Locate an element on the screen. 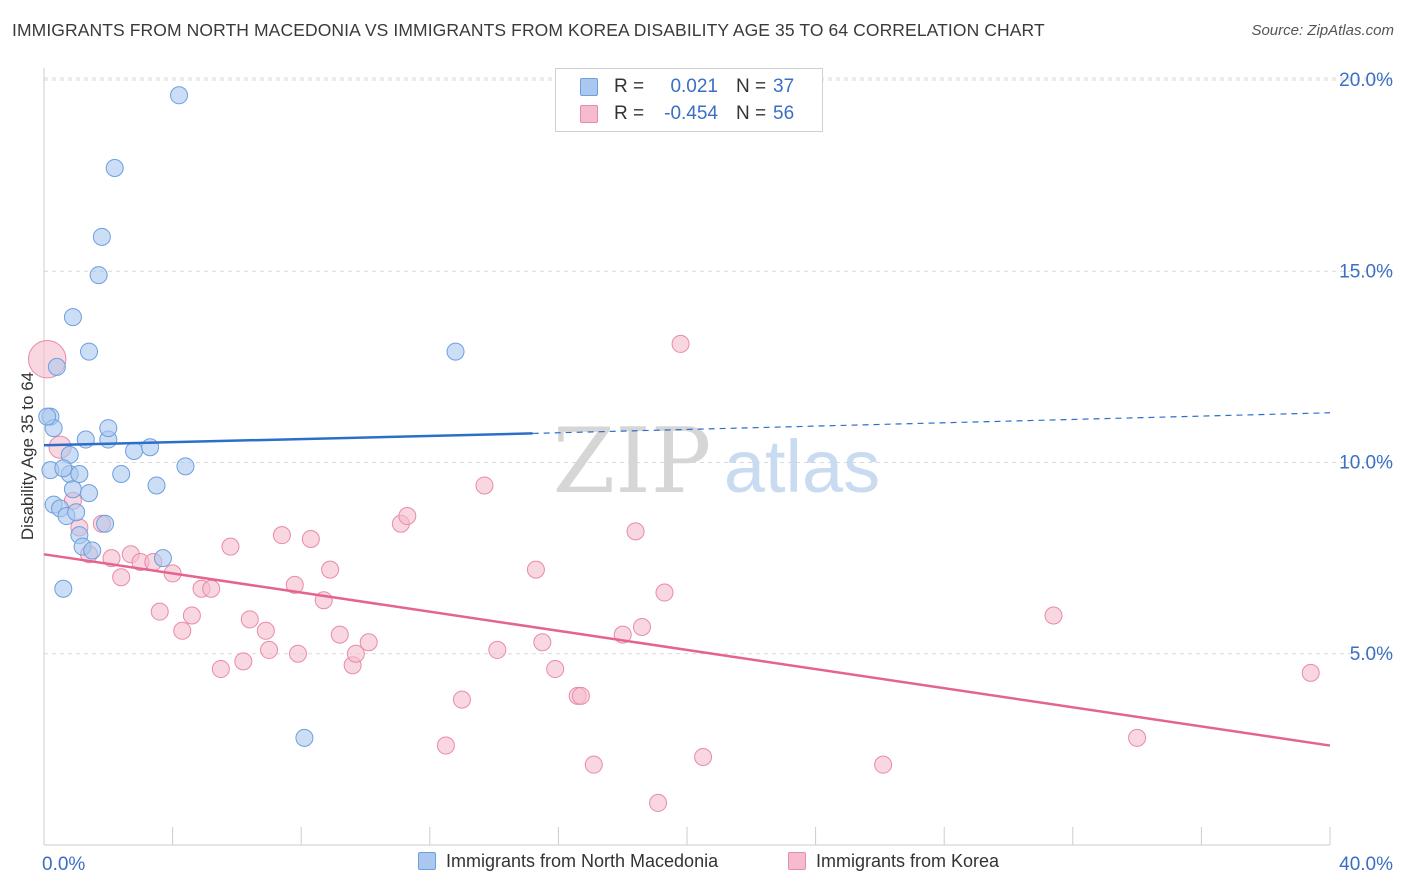 This screenshot has width=1406, height=892. legend-row-korea: R = -0.454 N = 56 is located at coordinates (689, 114).